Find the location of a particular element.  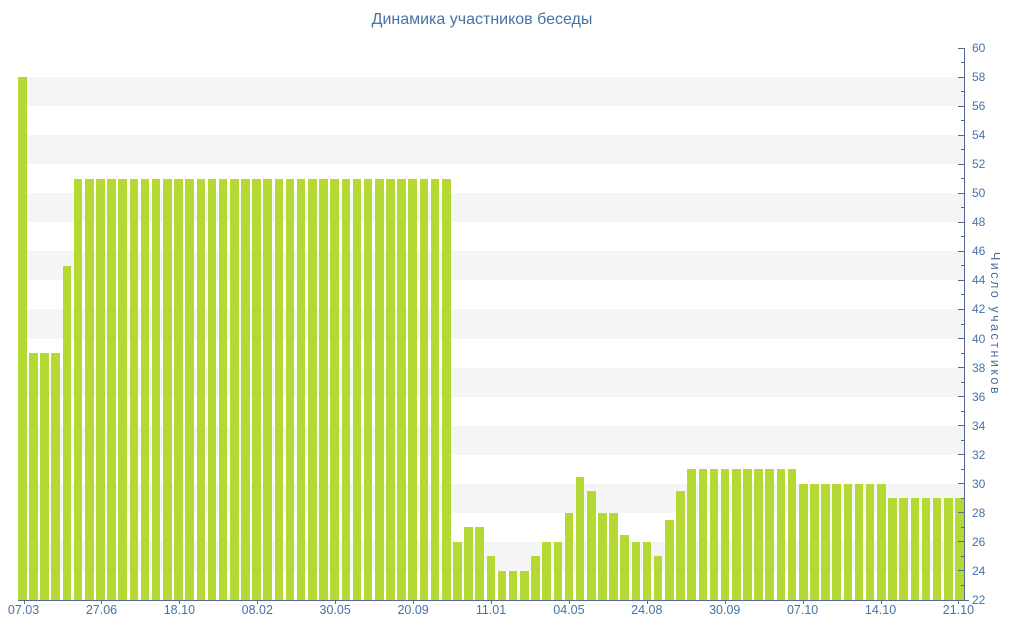

y-axis-tick-label: 44 is located at coordinates (979, 280).